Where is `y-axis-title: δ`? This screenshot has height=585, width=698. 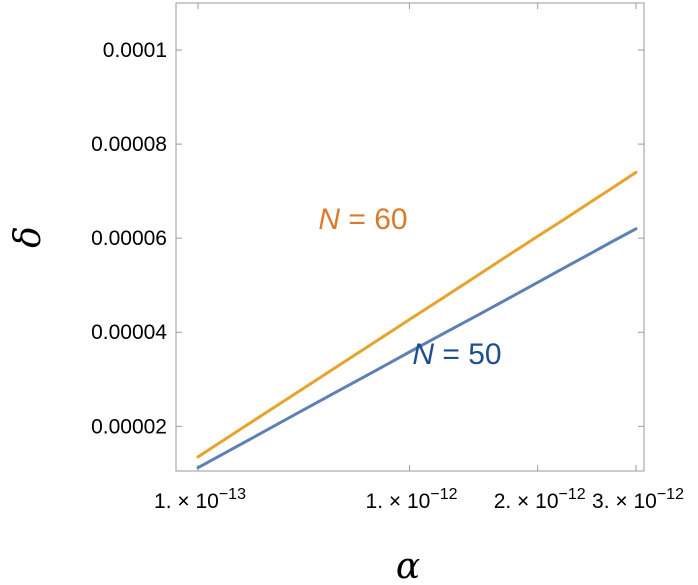 y-axis-title: δ is located at coordinates (28, 237).